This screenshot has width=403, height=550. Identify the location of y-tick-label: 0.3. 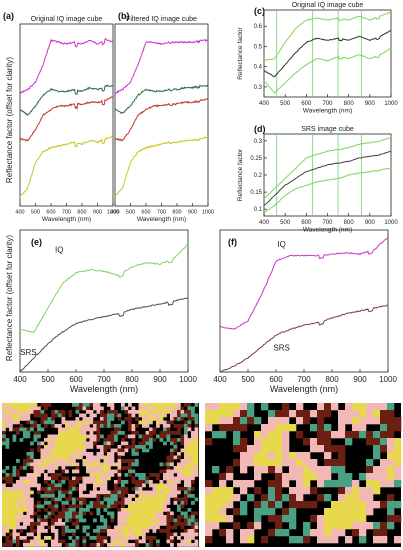
(258, 88).